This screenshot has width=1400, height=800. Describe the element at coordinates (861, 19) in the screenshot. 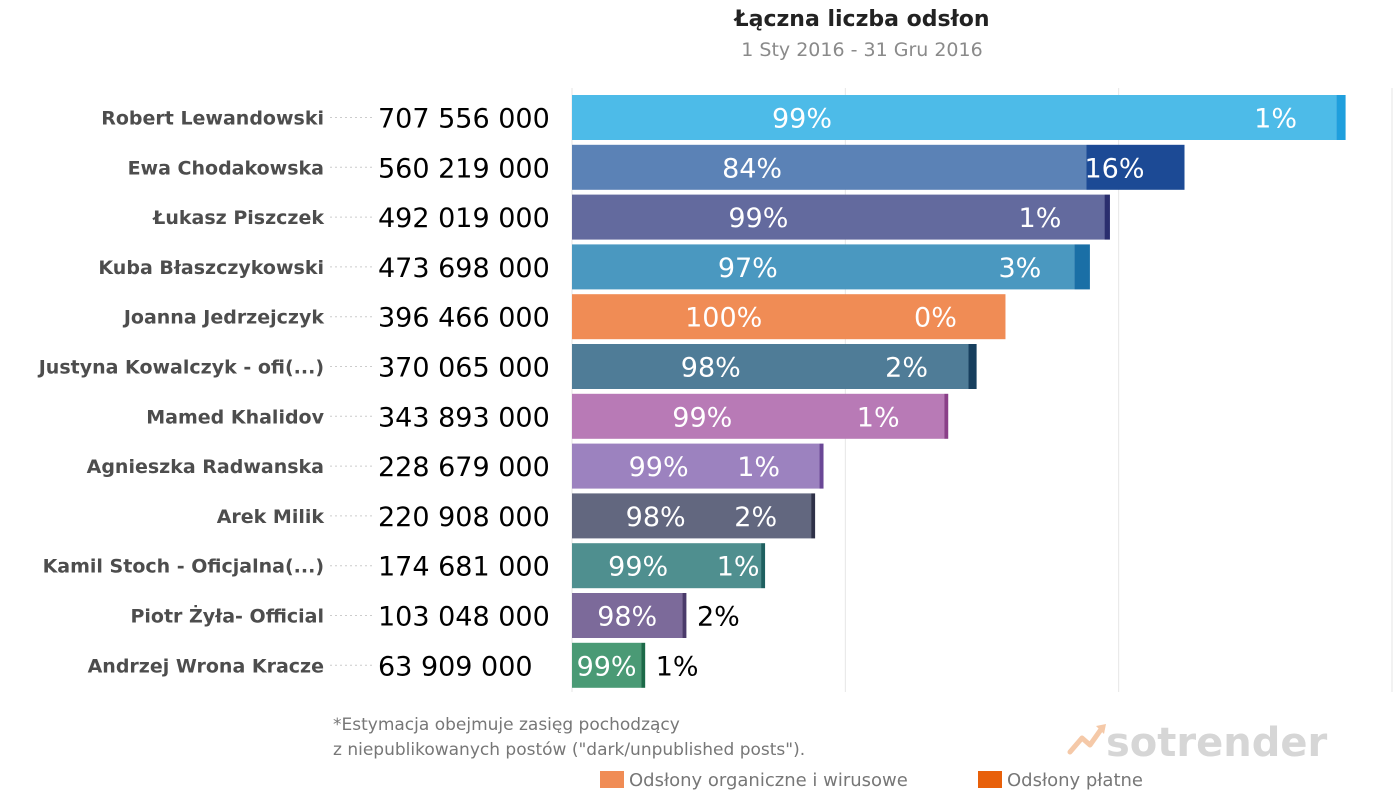

I see `chart-title: Łączna liczba odsłon` at that location.